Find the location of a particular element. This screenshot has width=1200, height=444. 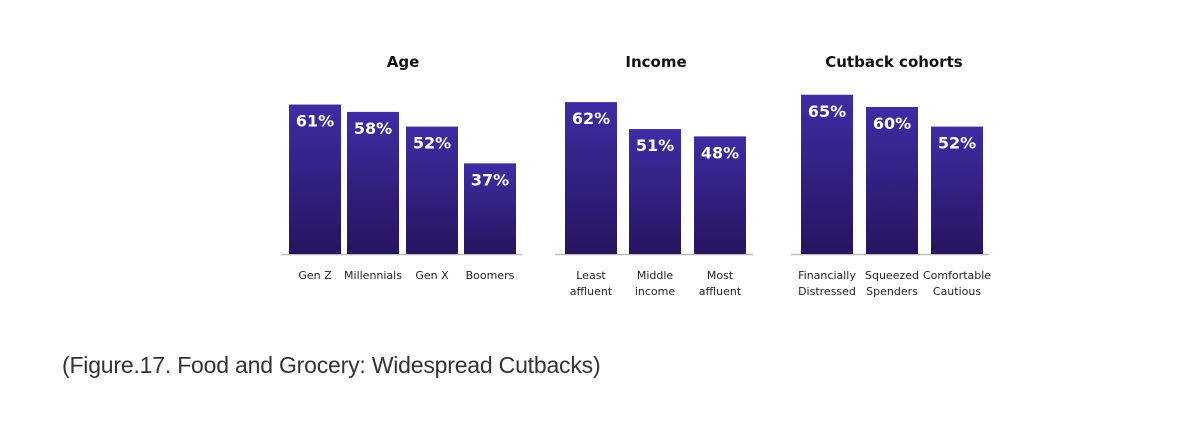

bar-least-affluent is located at coordinates (591, 178).